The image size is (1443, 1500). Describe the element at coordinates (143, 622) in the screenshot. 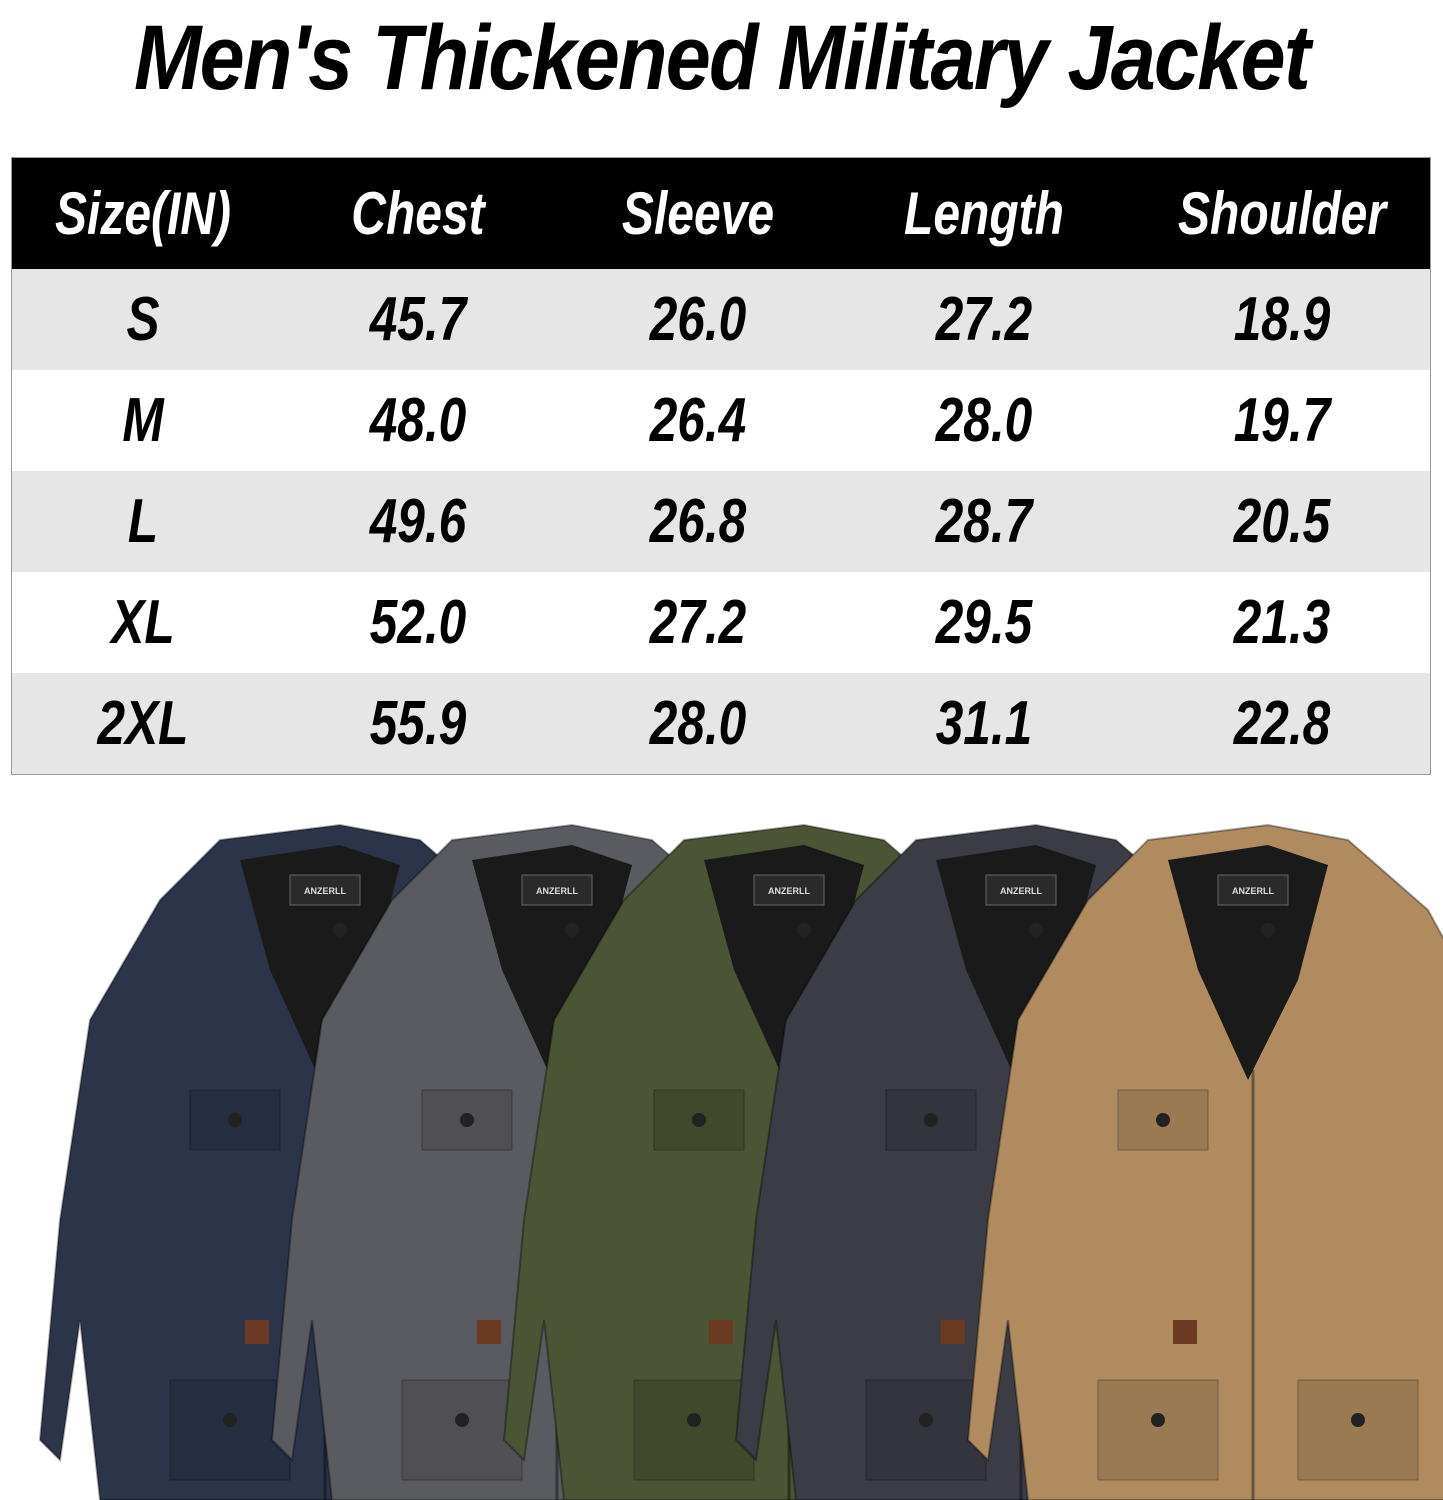

I see `size-cell: XL` at that location.